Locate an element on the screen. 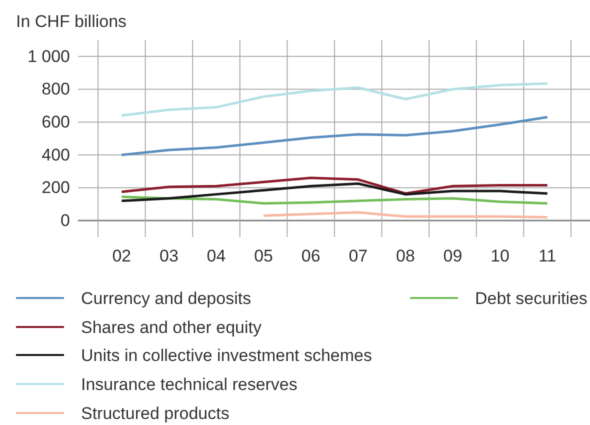 The width and height of the screenshot is (590, 425). legend-label: Units in collective investment schemes is located at coordinates (226, 355).